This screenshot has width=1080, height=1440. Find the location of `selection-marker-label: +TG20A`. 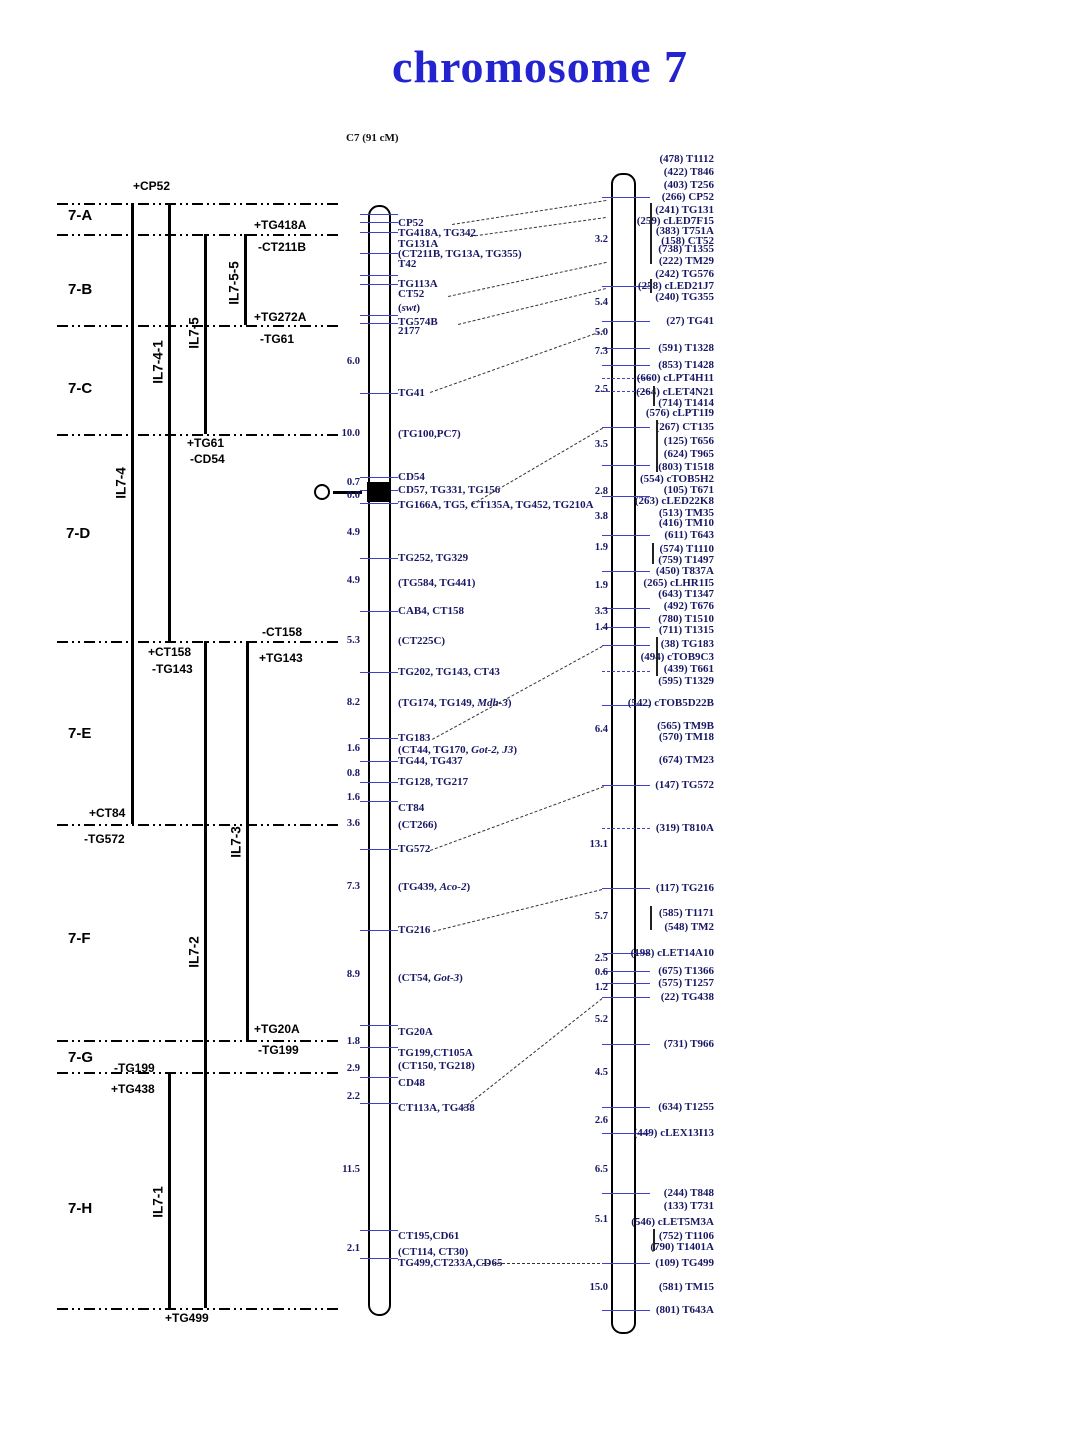

selection-marker-label: +TG20A is located at coordinates (277, 1029).